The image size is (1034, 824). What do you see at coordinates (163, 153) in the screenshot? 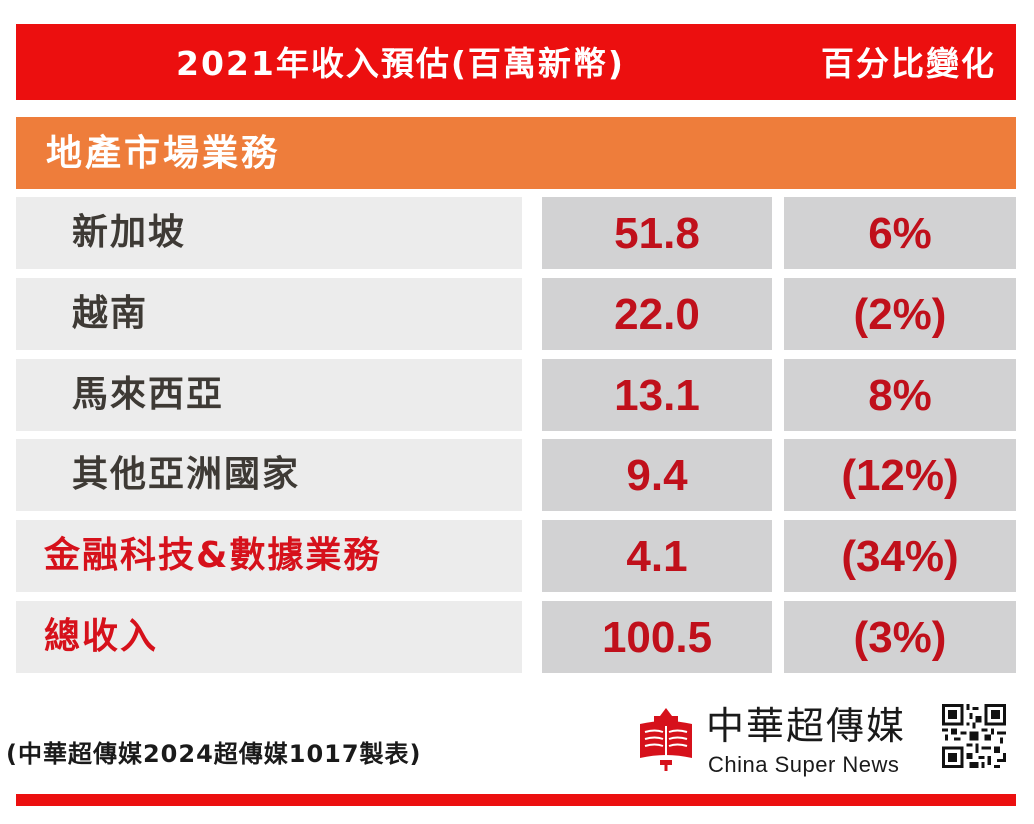
I see `section-title: 地產市場業務` at bounding box center [163, 153].